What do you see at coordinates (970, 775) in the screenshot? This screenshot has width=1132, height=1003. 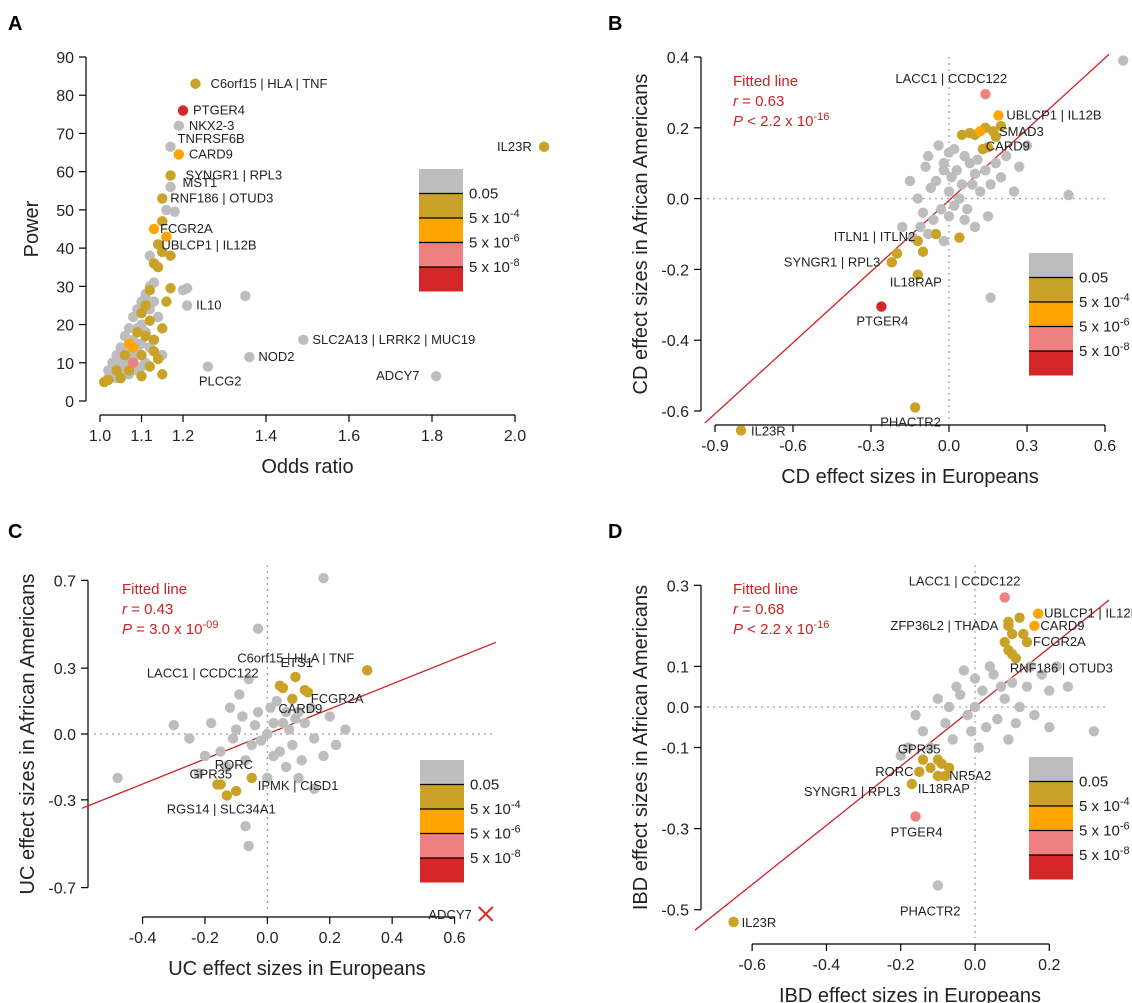 I see `point-label: NR5A2` at bounding box center [970, 775].